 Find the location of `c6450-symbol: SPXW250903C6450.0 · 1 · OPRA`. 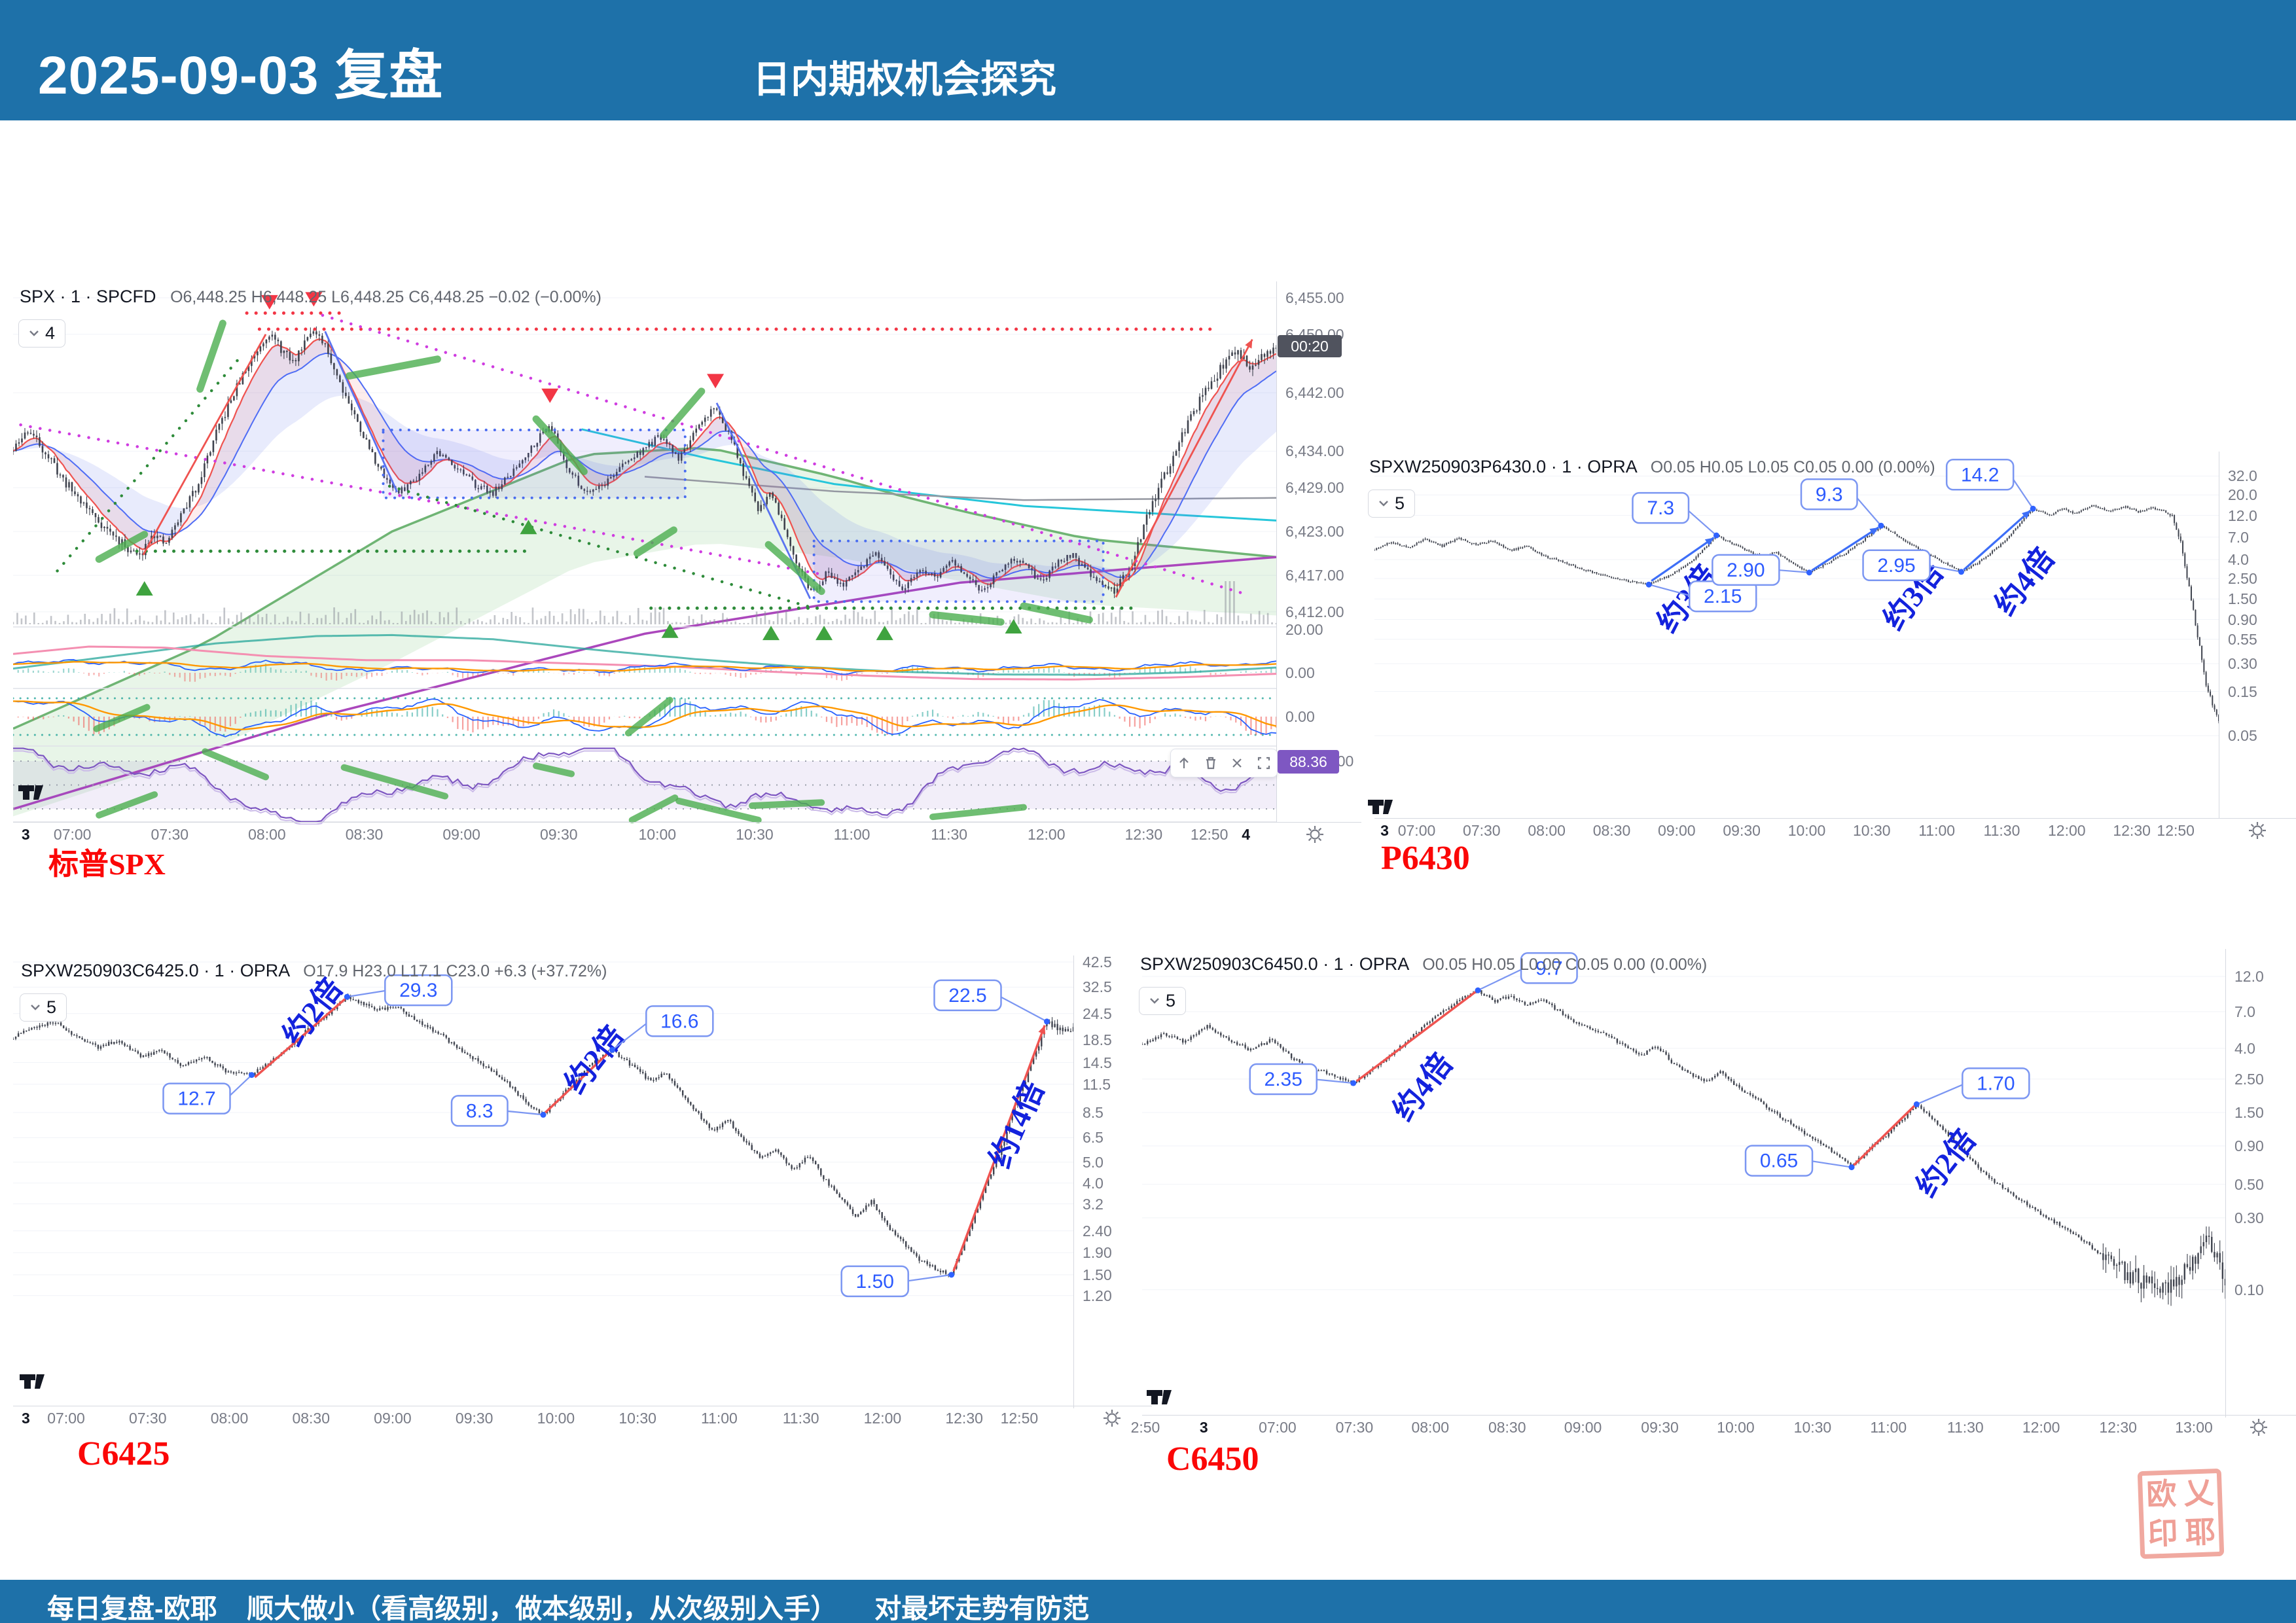

c6450-symbol: SPXW250903C6450.0 · 1 · OPRA is located at coordinates (1274, 964).